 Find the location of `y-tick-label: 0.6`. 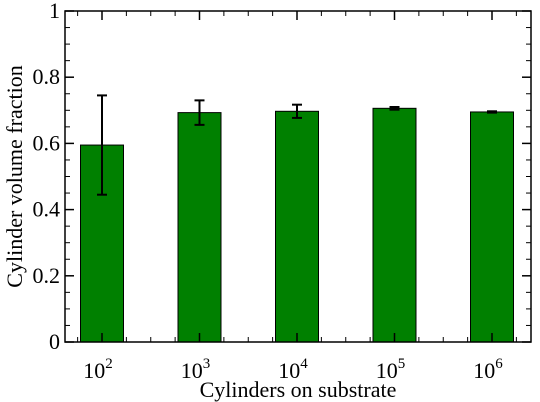

y-tick-label: 0.6 is located at coordinates (47, 142).